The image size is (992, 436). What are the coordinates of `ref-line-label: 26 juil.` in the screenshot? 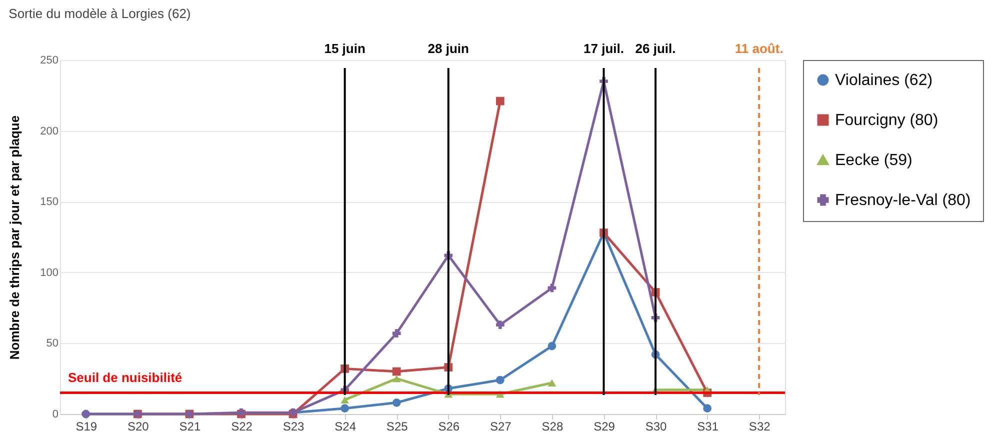 It's located at (655, 48).